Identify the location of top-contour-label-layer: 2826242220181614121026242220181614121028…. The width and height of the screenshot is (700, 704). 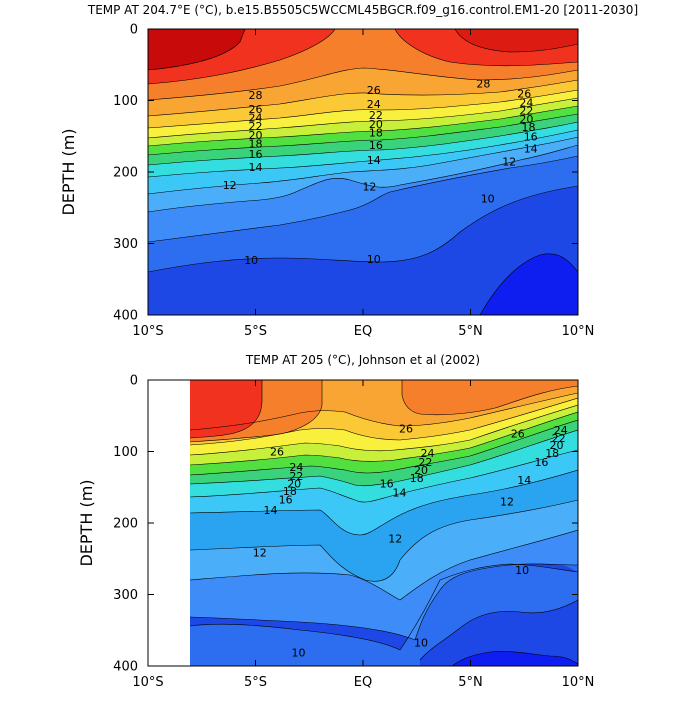
(380, 172).